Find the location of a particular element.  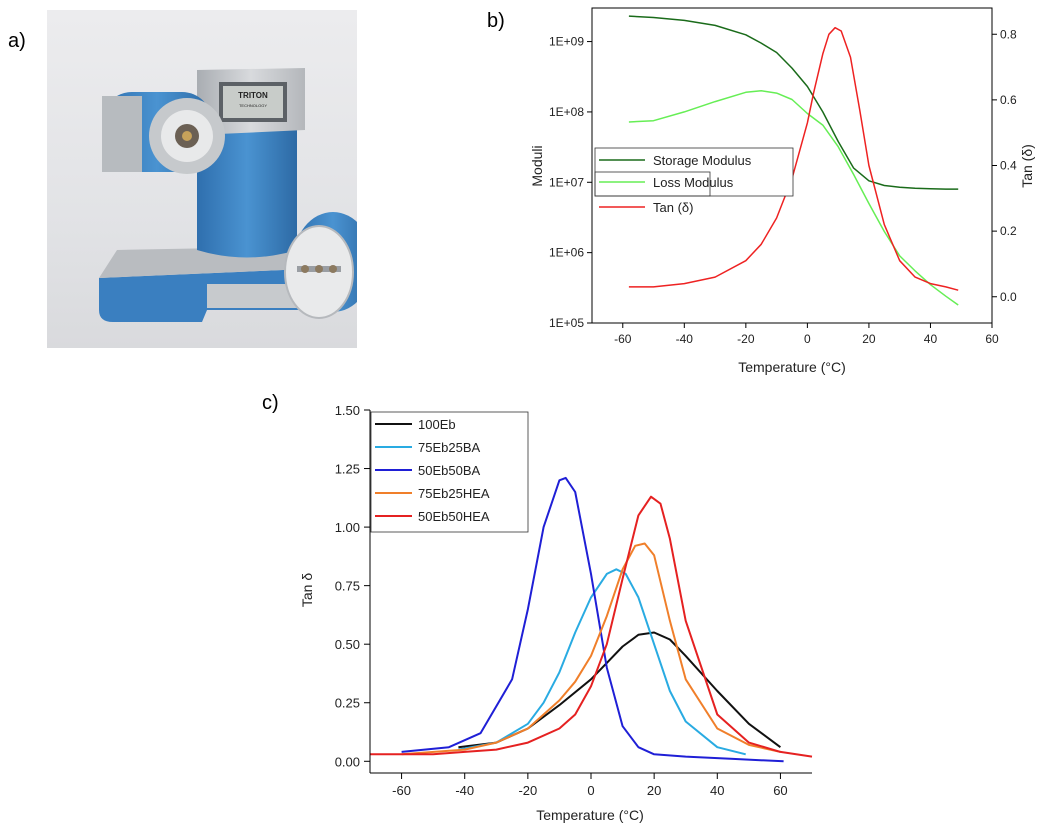

y-tick-label: 0.00 is located at coordinates (347, 761).